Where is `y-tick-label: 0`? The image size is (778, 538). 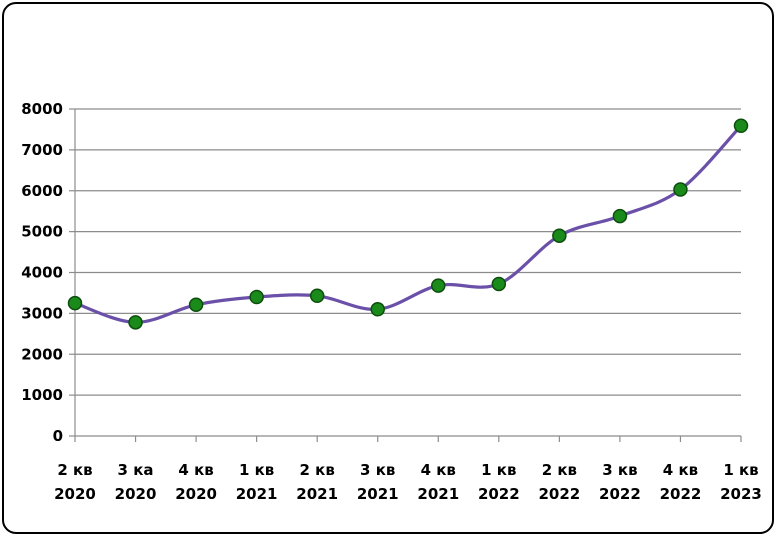
y-tick-label: 0 is located at coordinates (58, 436).